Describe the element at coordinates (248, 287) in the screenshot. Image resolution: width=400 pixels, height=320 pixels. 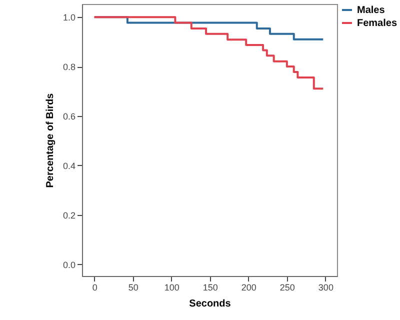
I see `x-tick-label: 200` at that location.